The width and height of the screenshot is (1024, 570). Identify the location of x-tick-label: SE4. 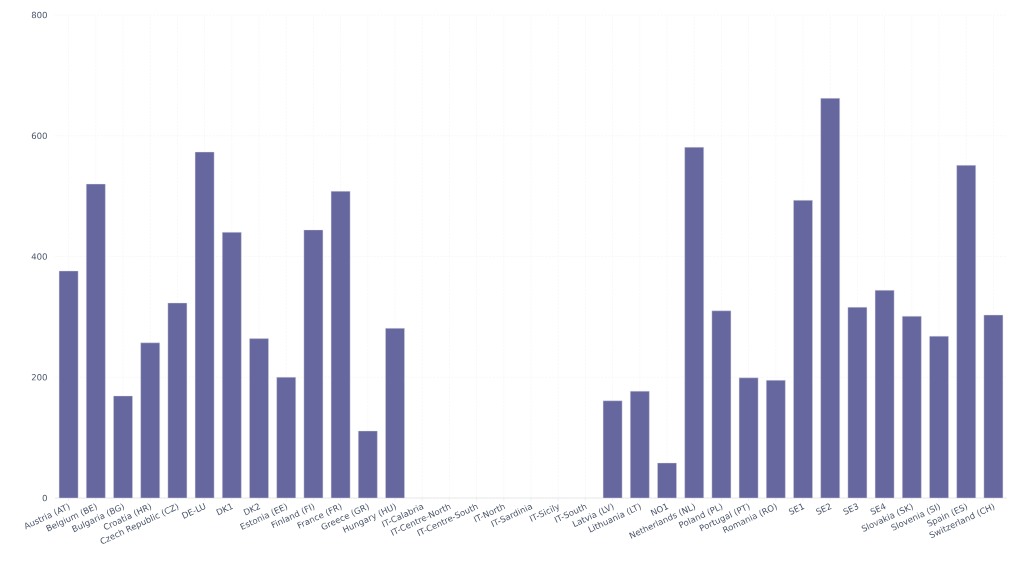
(878, 509).